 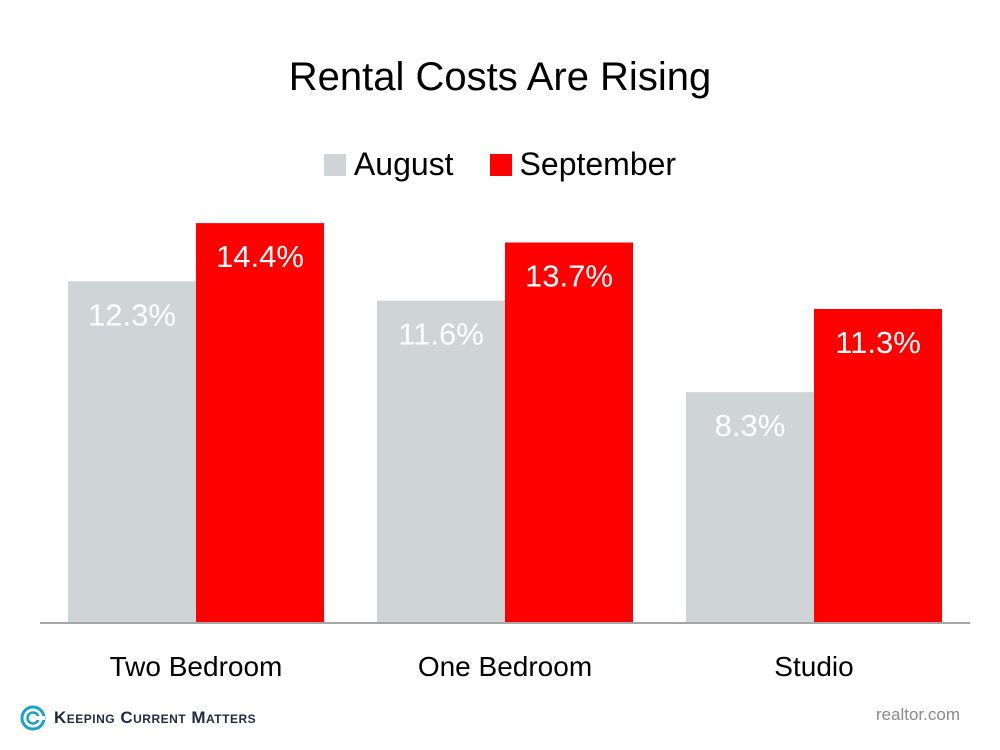 What do you see at coordinates (500, 77) in the screenshot?
I see `chart-title: Rental Costs Are Rising` at bounding box center [500, 77].